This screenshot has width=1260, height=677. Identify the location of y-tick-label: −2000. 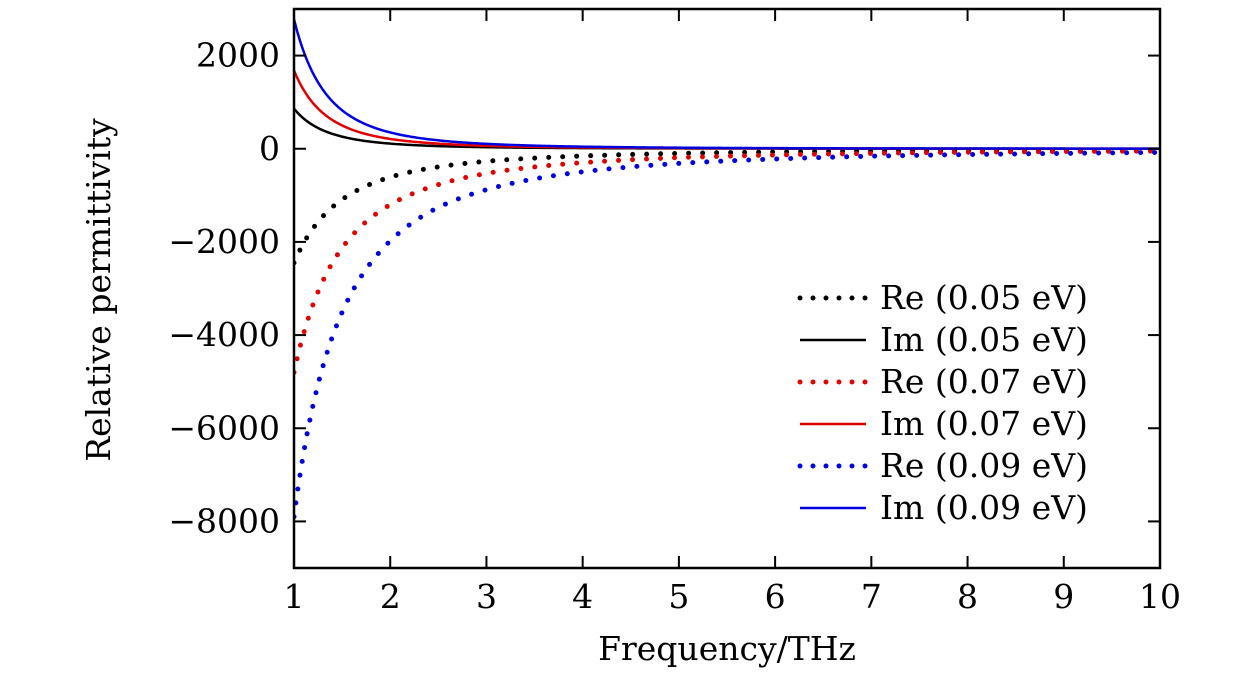
(224, 241).